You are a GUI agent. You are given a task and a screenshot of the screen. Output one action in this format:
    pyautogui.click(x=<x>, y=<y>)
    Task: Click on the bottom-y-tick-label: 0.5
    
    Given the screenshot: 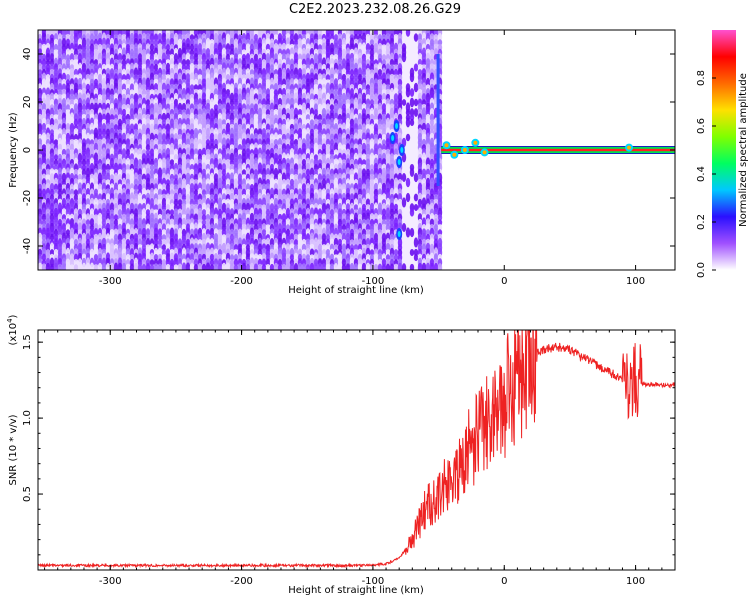 What is the action you would take?
    pyautogui.click(x=27, y=494)
    